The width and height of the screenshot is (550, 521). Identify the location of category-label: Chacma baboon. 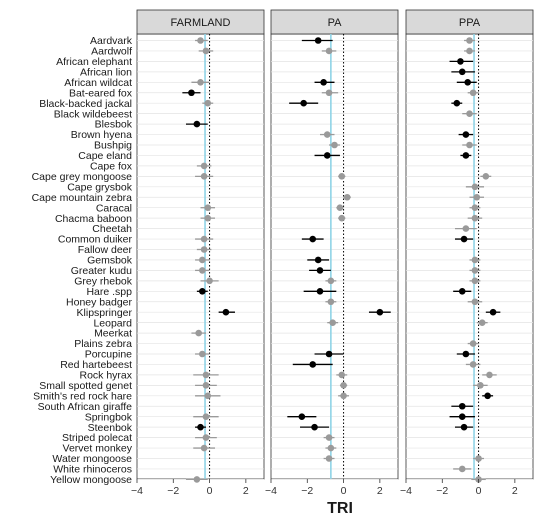
(93, 219).